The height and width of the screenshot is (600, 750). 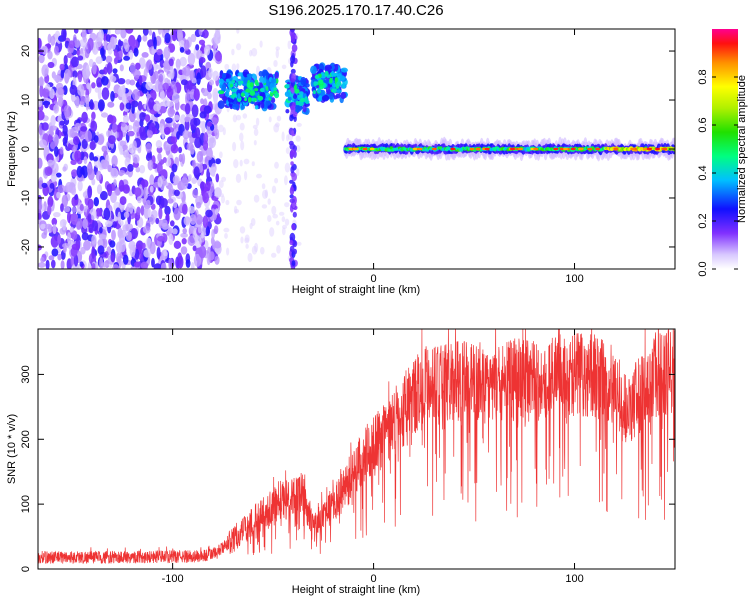 What do you see at coordinates (173, 579) in the screenshot?
I see `x-tick-label: -100` at bounding box center [173, 579].